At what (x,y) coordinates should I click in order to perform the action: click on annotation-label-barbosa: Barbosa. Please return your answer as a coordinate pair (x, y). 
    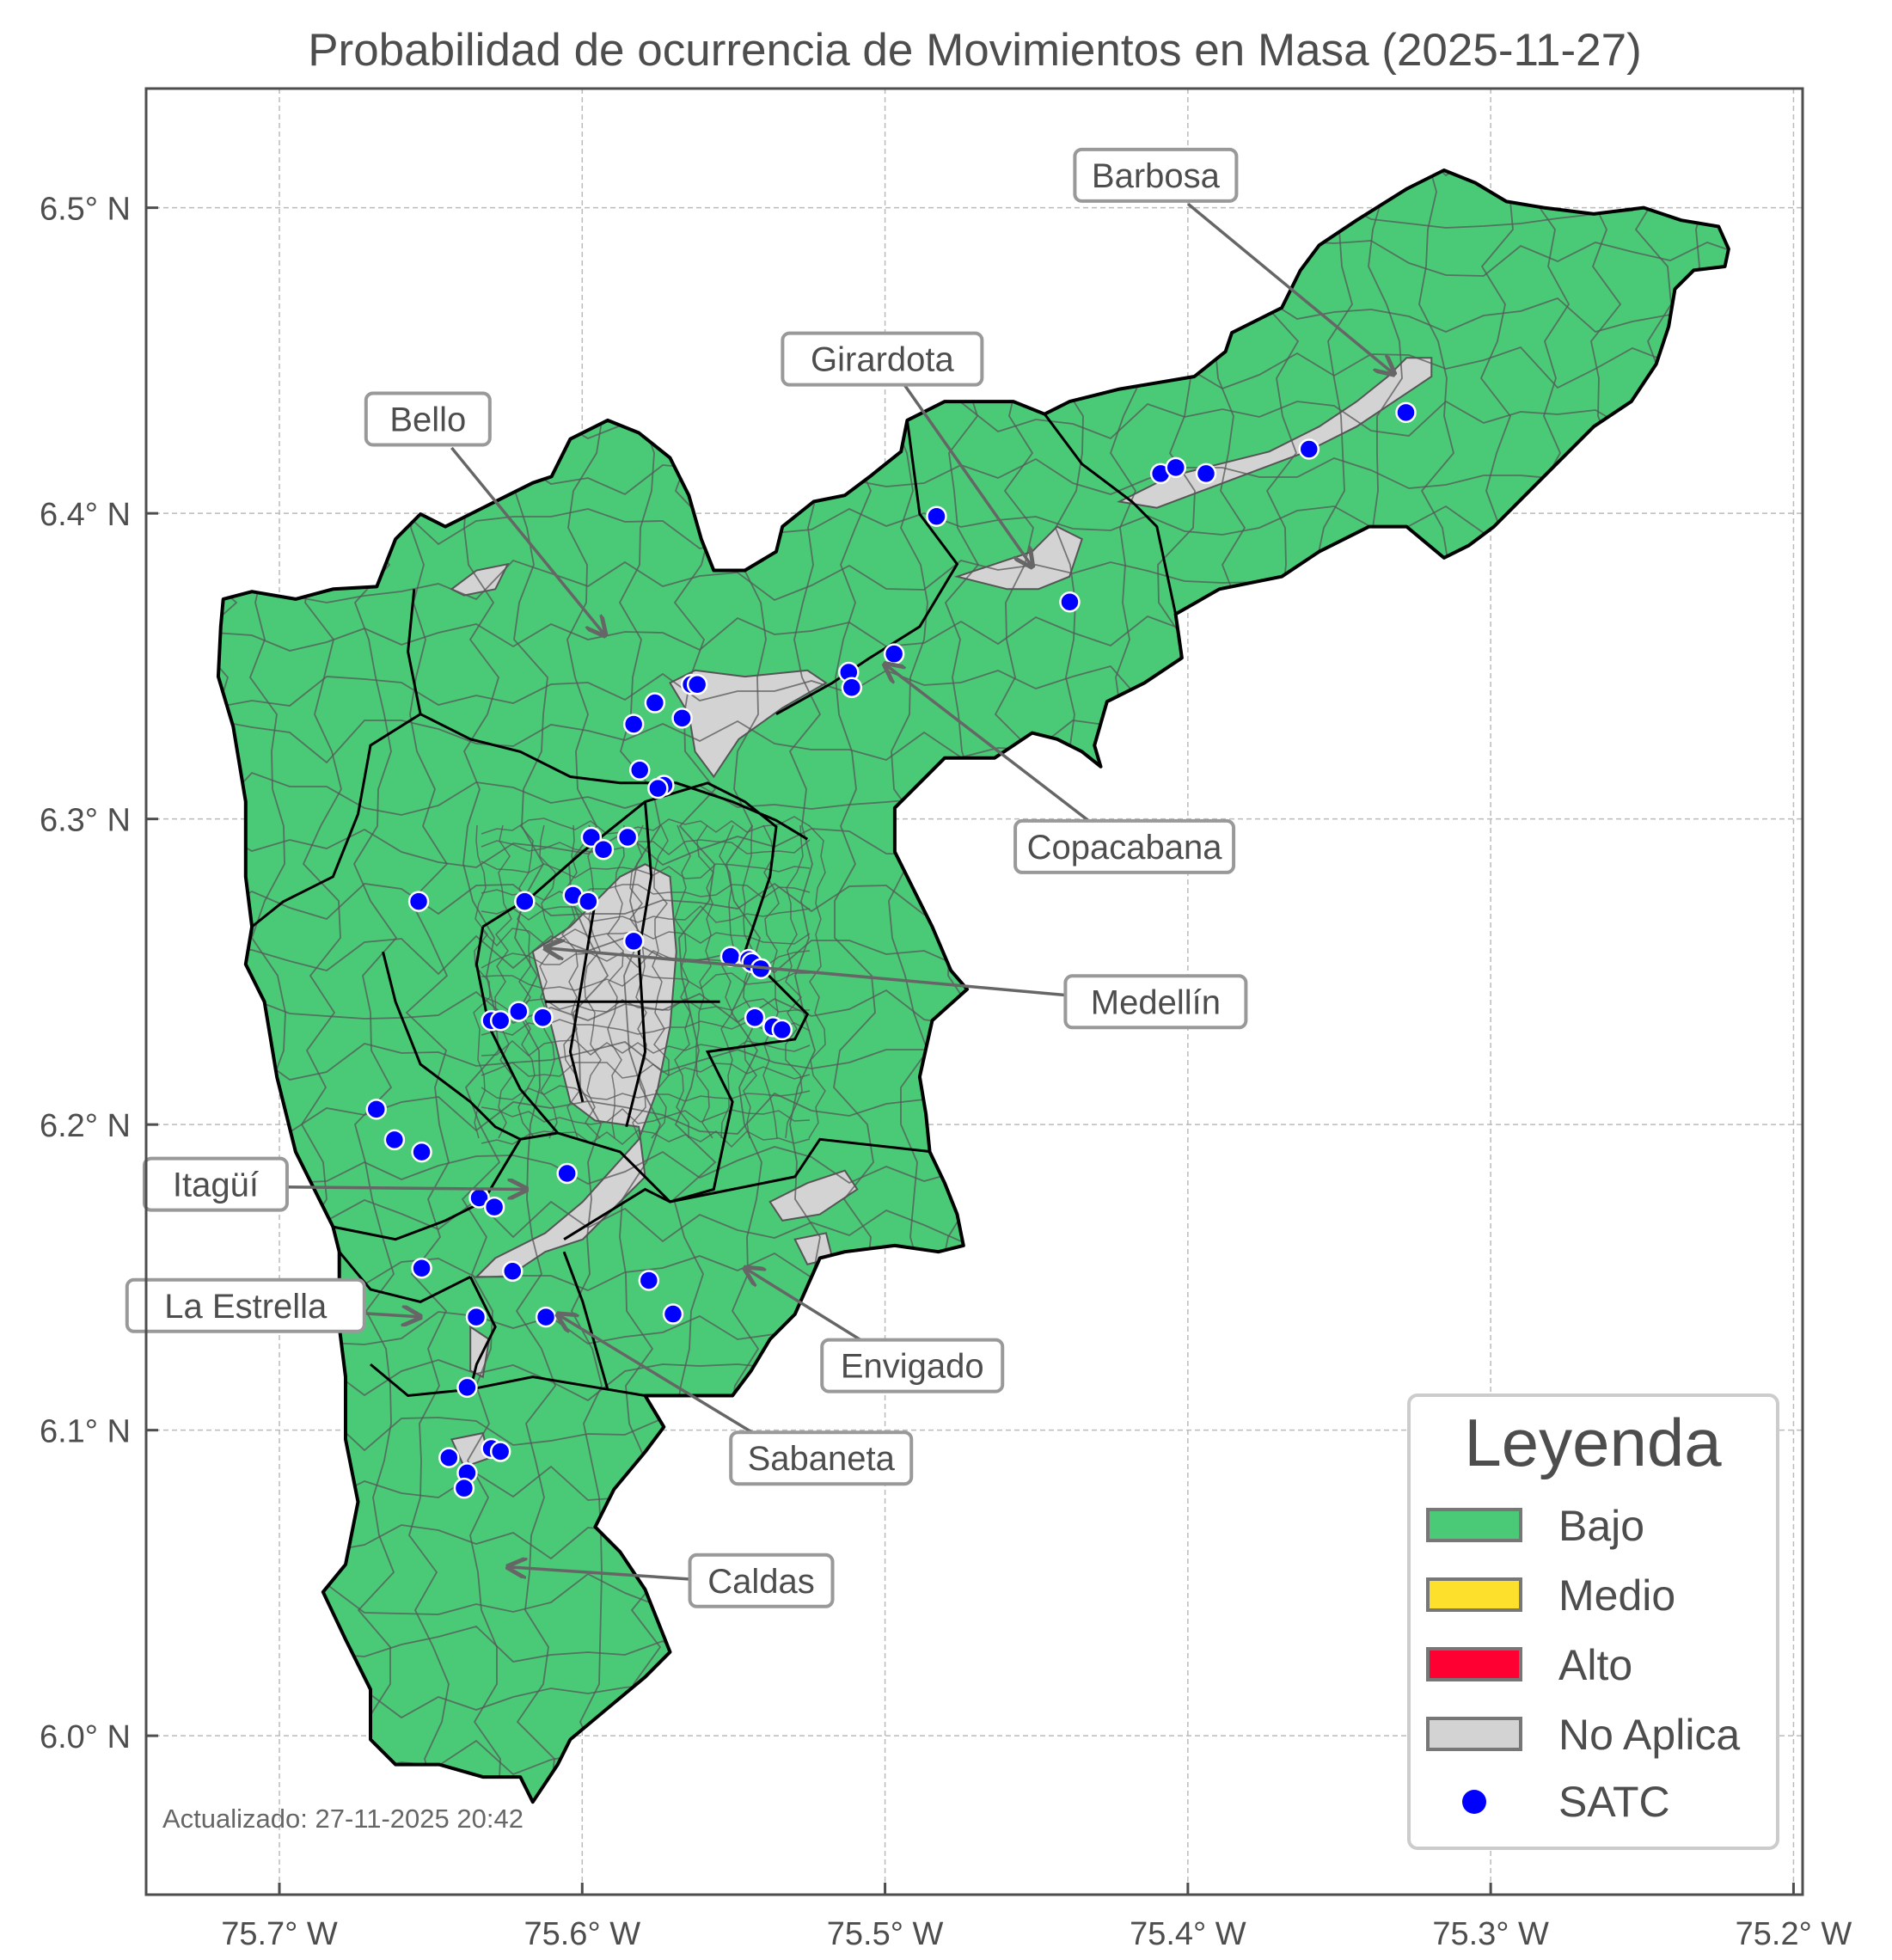
    Looking at the image, I should click on (1156, 175).